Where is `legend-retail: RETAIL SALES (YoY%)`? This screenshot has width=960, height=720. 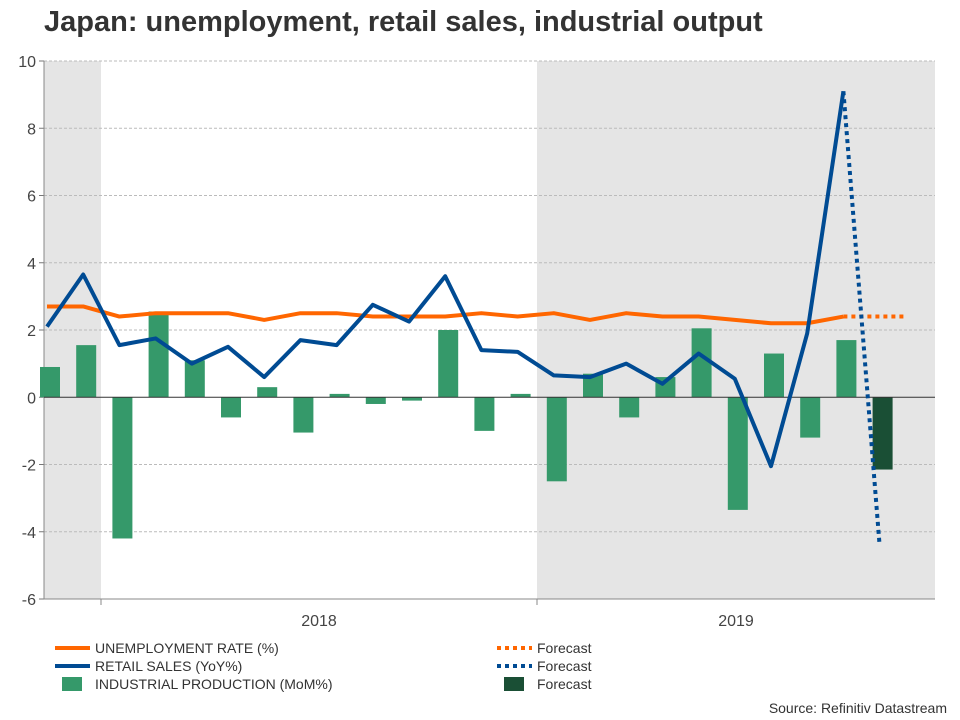
legend-retail: RETAIL SALES (YoY%) is located at coordinates (169, 666).